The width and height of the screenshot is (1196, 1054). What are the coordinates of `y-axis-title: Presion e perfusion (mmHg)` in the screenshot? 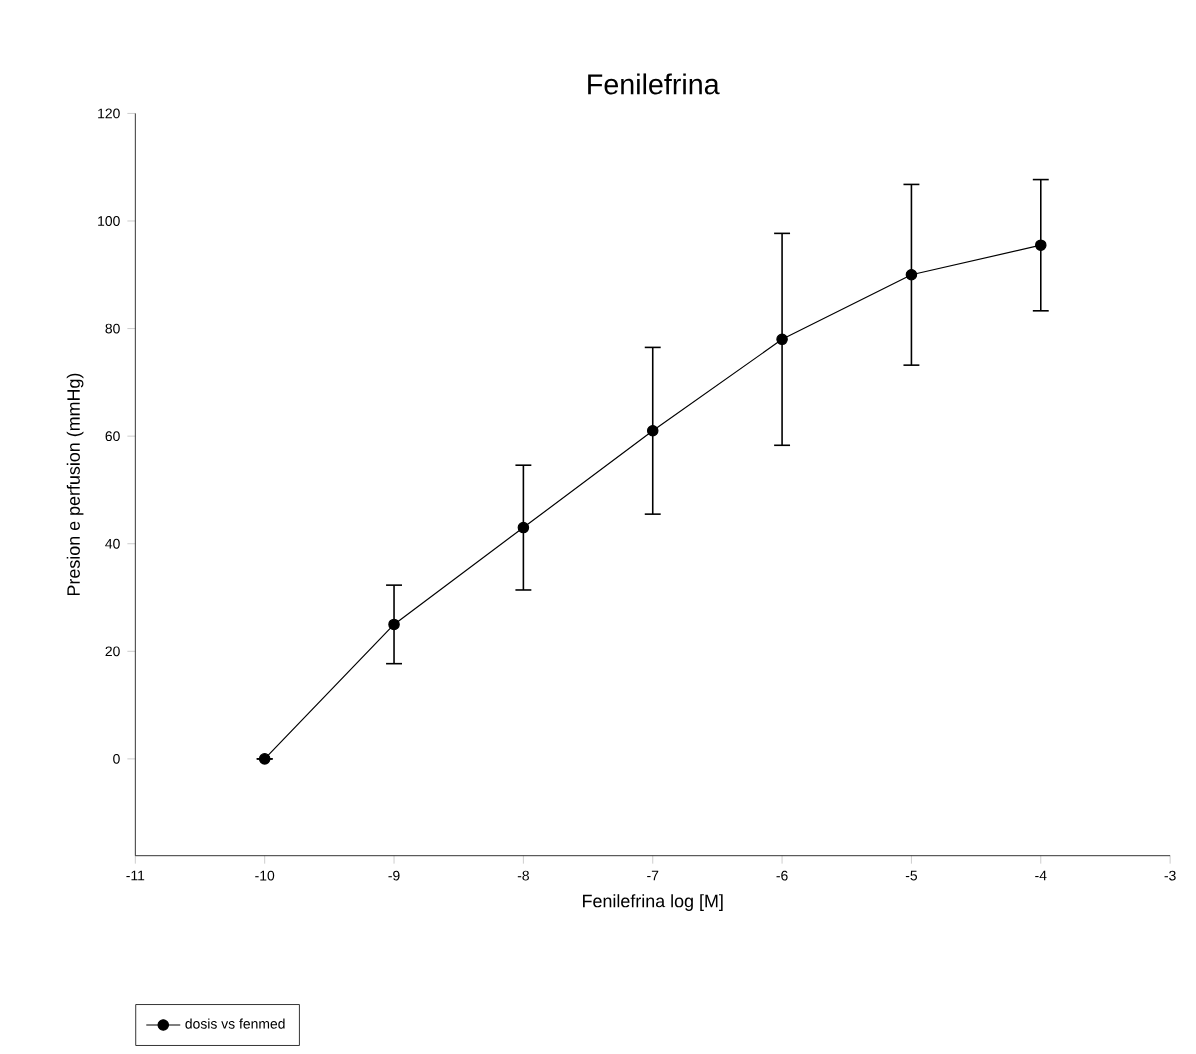 It's located at (75, 484).